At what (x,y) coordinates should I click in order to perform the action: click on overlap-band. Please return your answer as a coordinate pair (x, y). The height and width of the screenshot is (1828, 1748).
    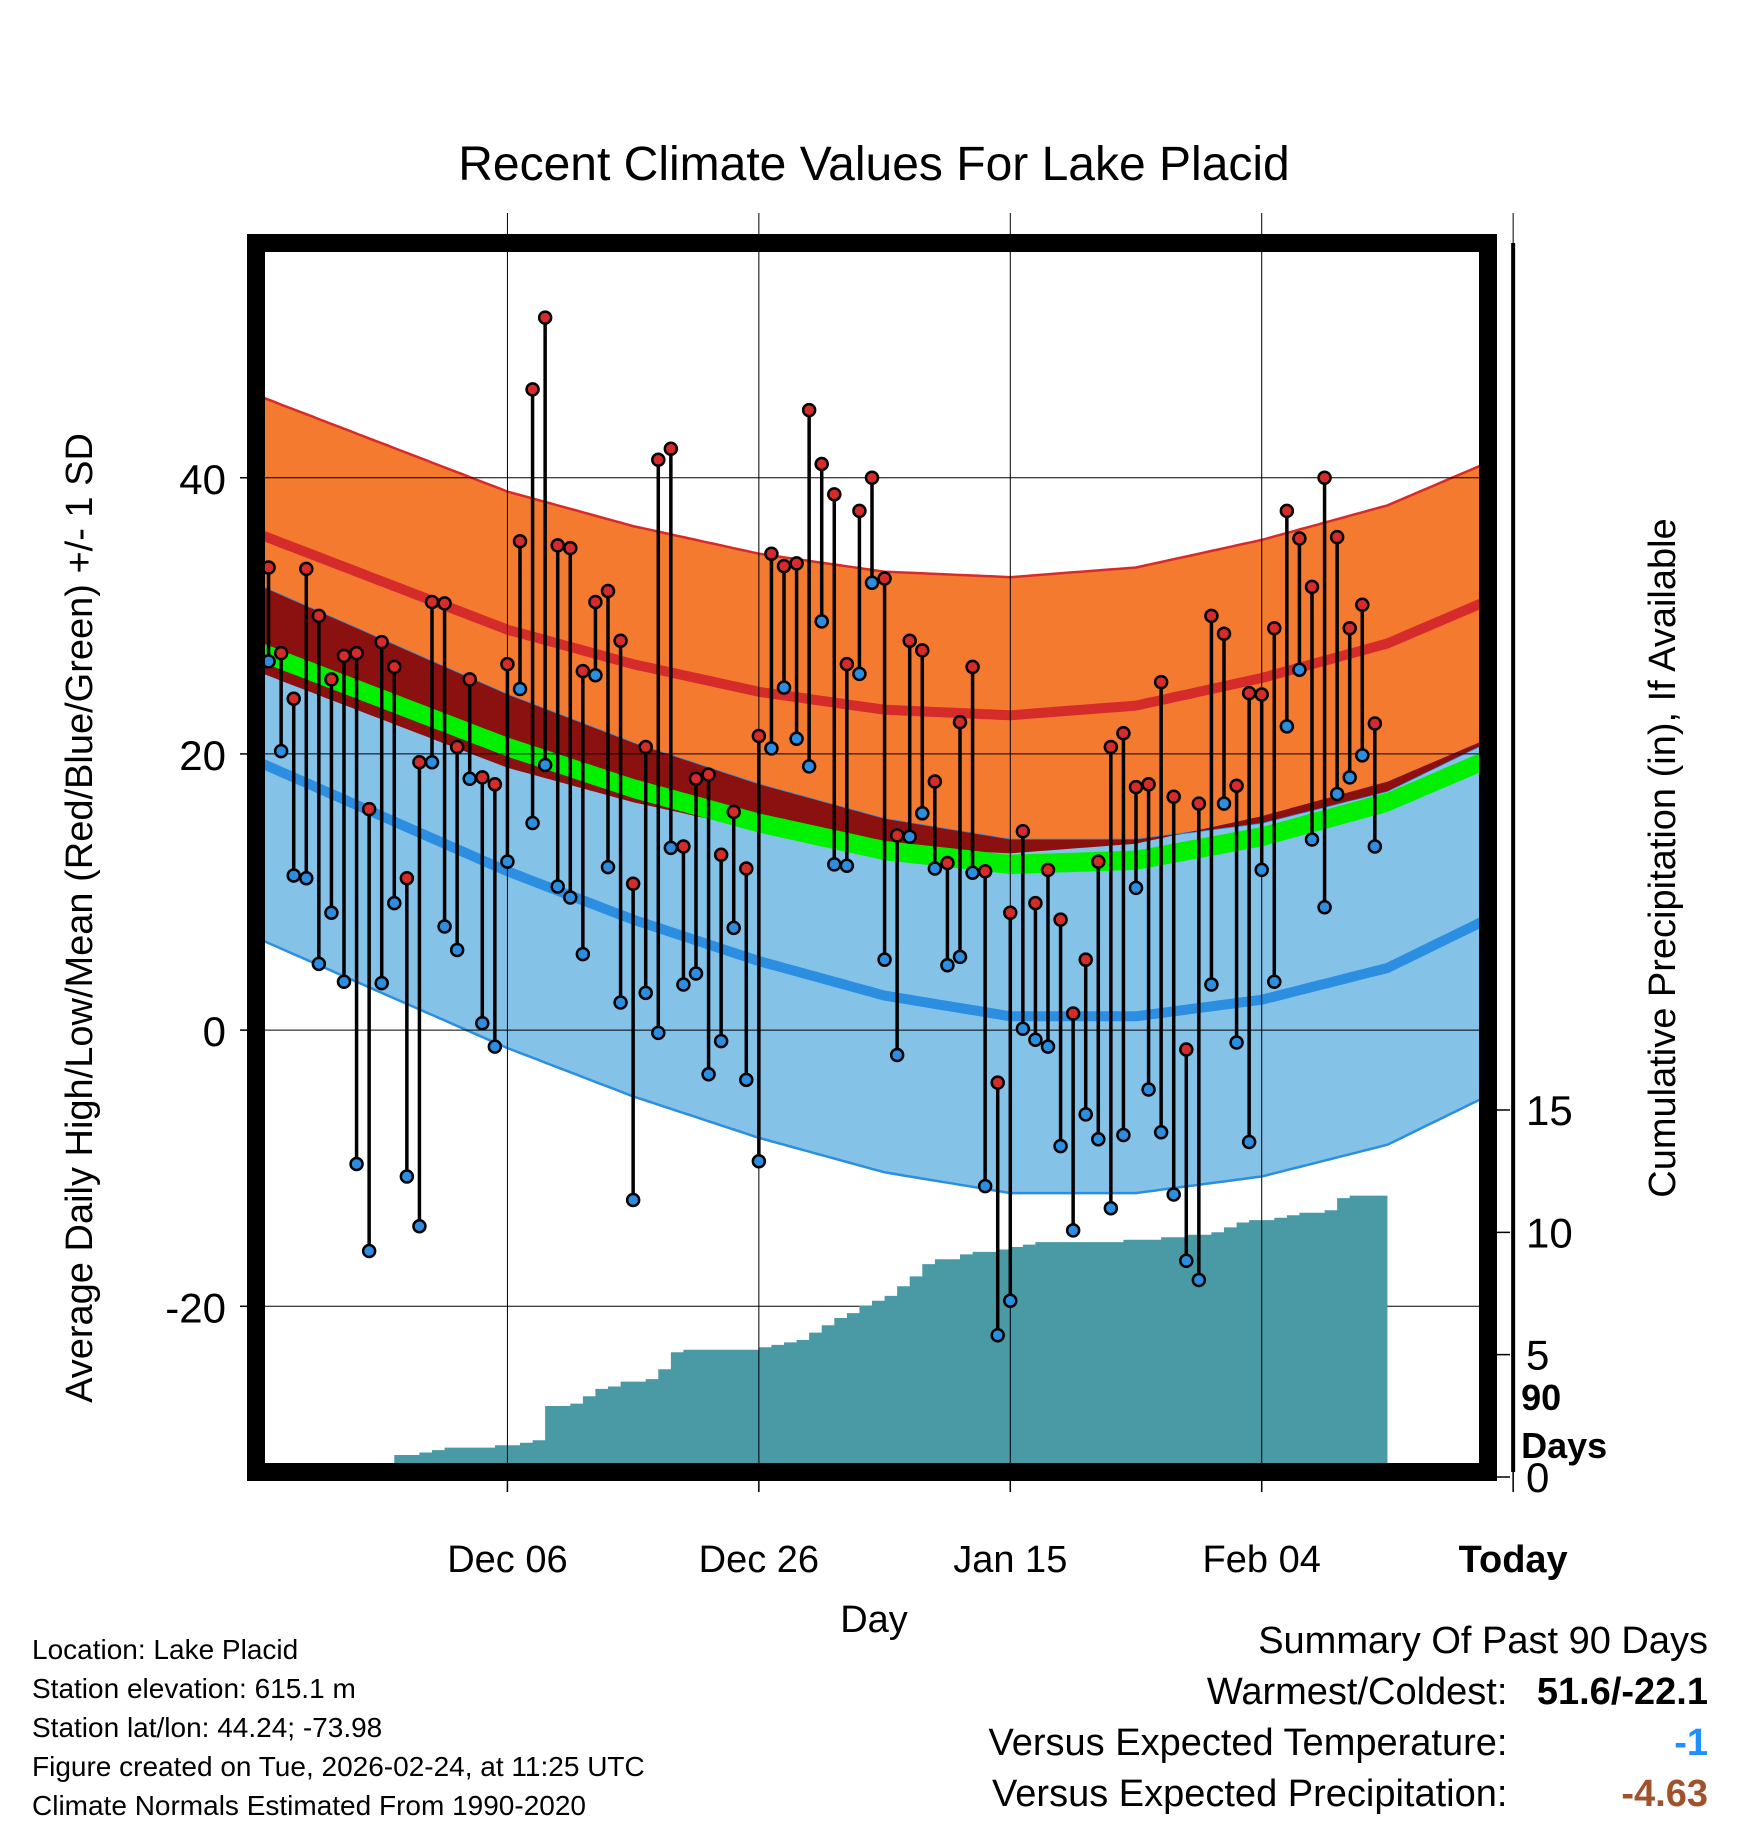
    Looking at the image, I should click on (872, 719).